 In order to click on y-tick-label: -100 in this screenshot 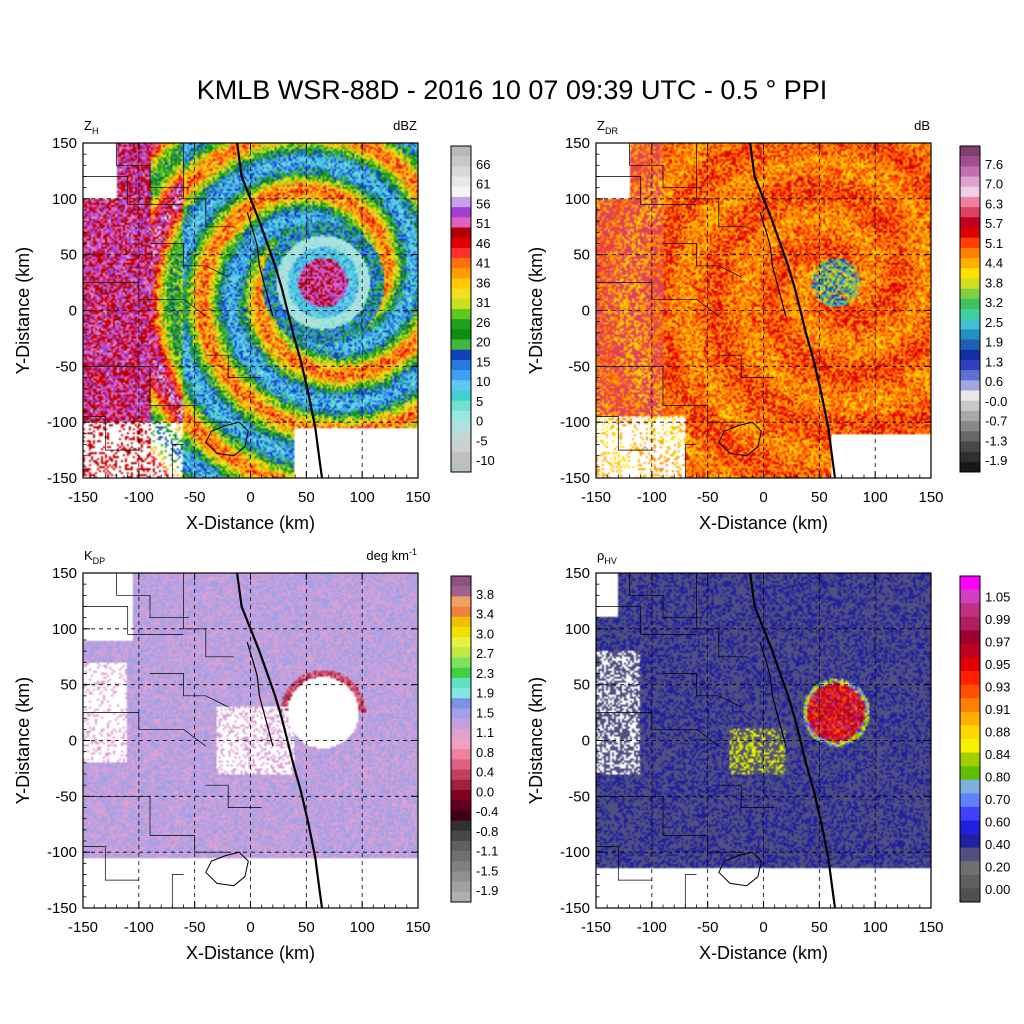, I will do `click(62, 422)`.